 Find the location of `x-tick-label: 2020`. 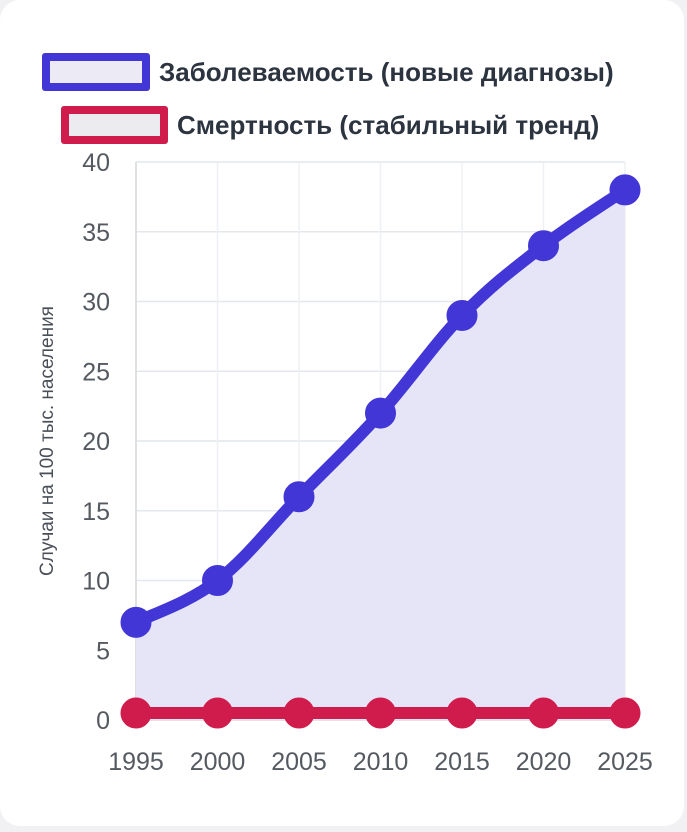

x-tick-label: 2020 is located at coordinates (544, 762).